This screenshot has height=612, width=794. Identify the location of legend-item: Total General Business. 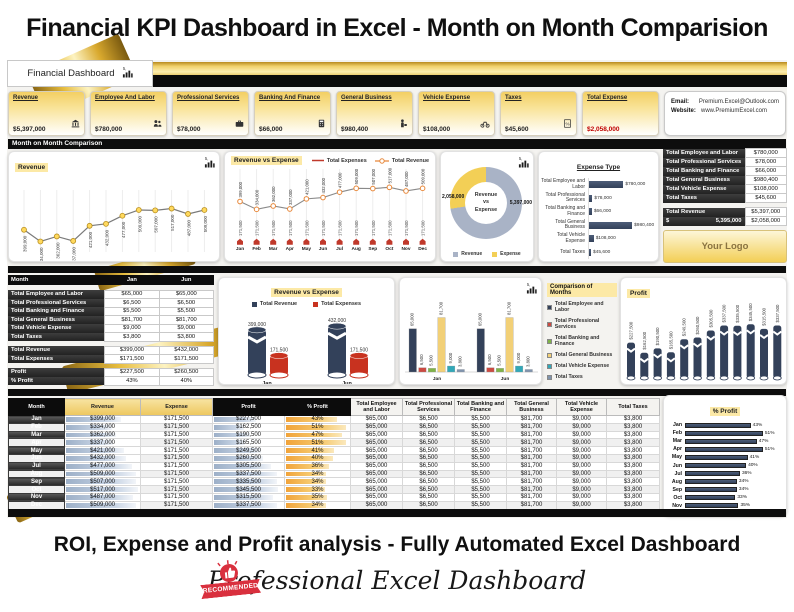
(582, 355).